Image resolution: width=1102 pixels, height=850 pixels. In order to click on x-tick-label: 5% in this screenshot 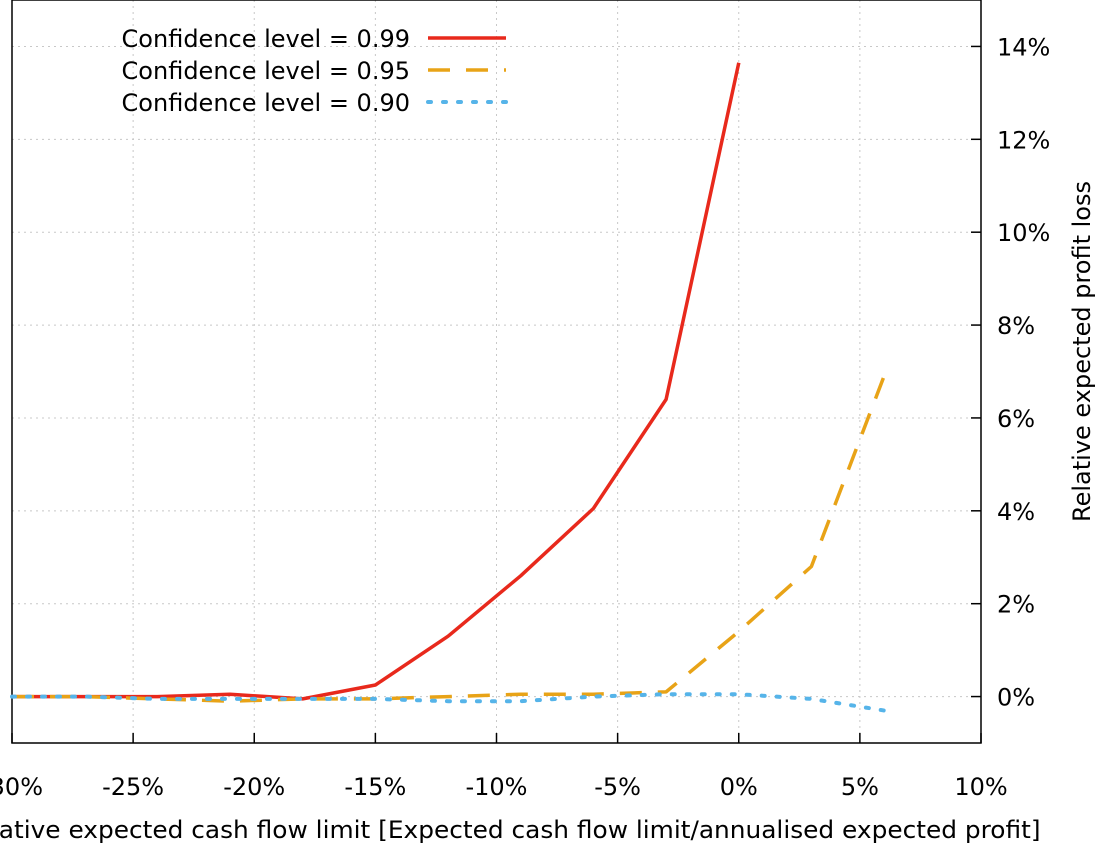, I will do `click(860, 787)`.